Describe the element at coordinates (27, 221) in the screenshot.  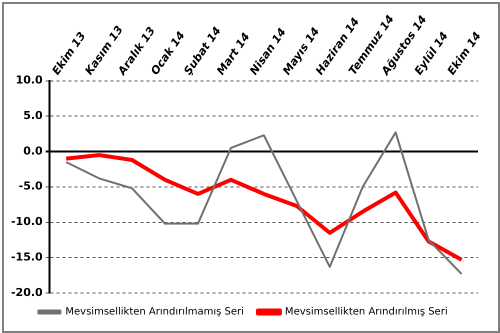
I see `y-tick-label: -10.0` at that location.